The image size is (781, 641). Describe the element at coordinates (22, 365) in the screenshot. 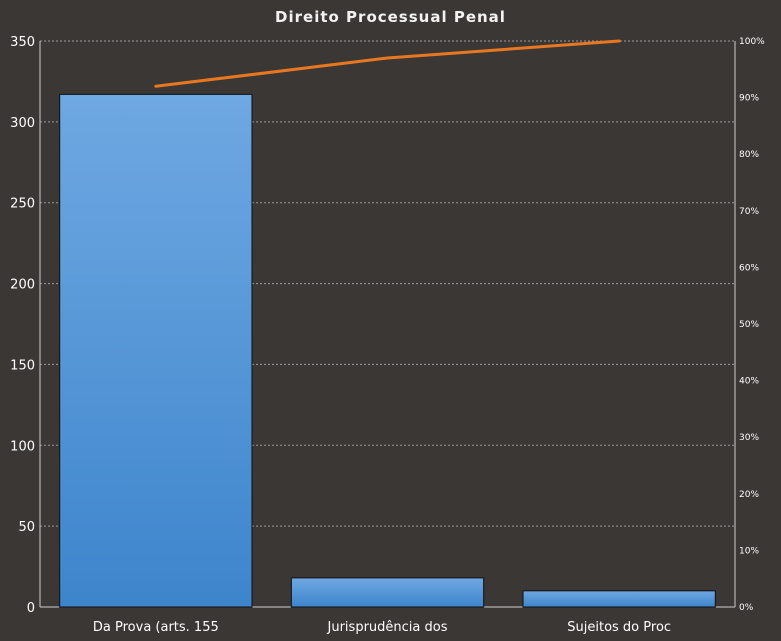

I see `y-tick-label: 150` at that location.